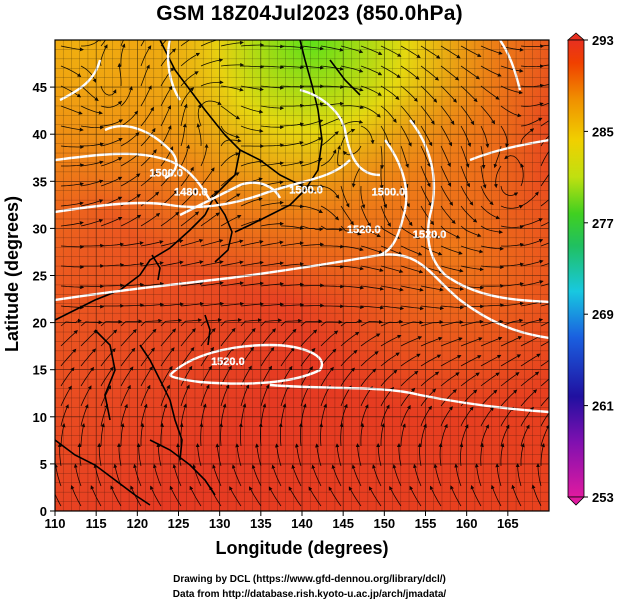  I want to click on x-axis-ticks: 110 115 120 125 130 135 140 145 150 155 160 165, so click(282, 521).